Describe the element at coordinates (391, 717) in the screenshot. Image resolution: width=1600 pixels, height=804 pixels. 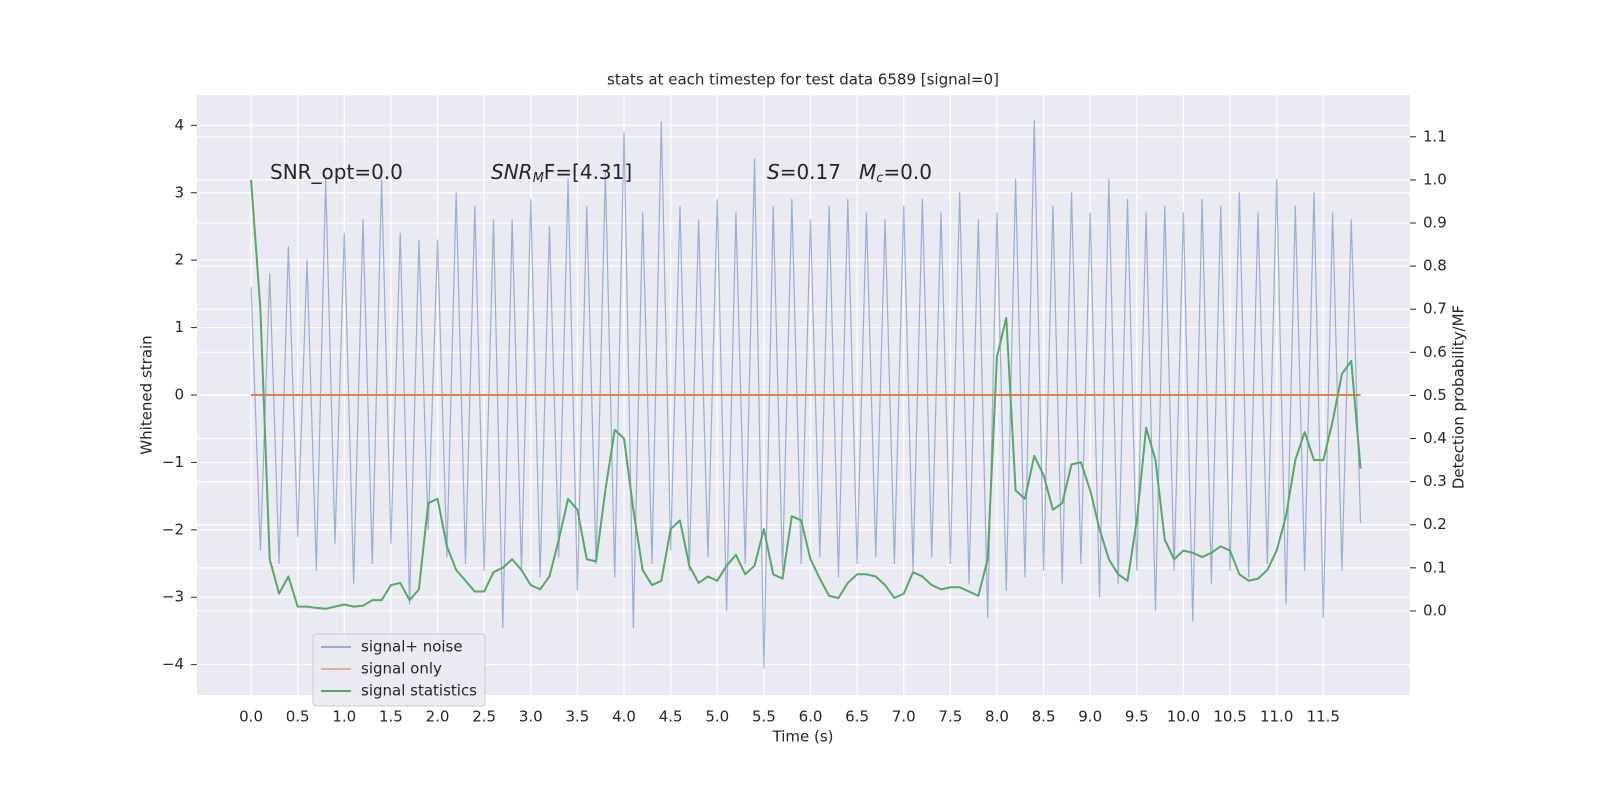
I see `x-tick-label: 1.5` at that location.